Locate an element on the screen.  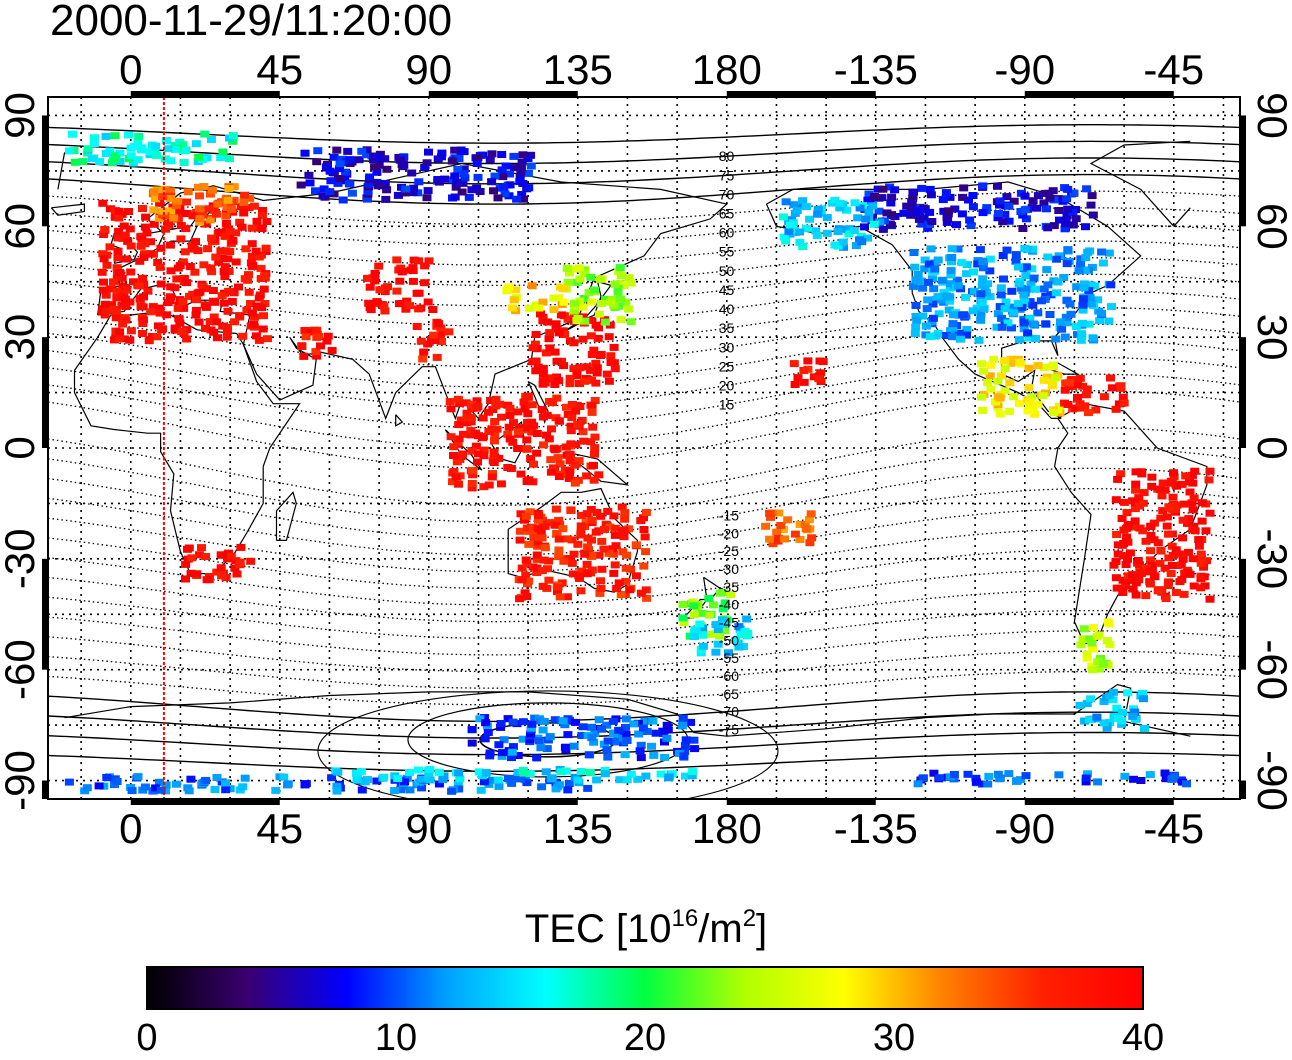
y-tick-label-left: -30 is located at coordinates (21, 558).